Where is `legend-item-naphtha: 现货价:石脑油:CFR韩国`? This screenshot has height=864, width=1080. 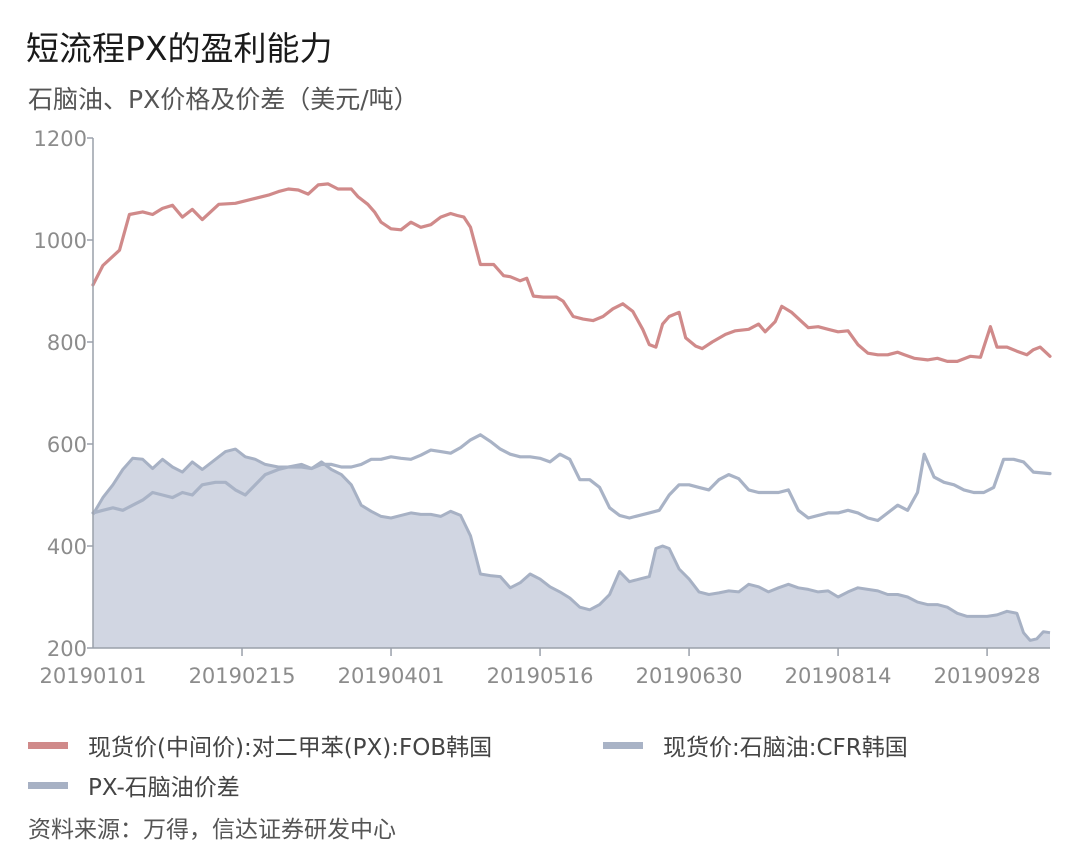
legend-item-naphtha: 现货价:石脑油:CFR韩国 is located at coordinates (755, 745).